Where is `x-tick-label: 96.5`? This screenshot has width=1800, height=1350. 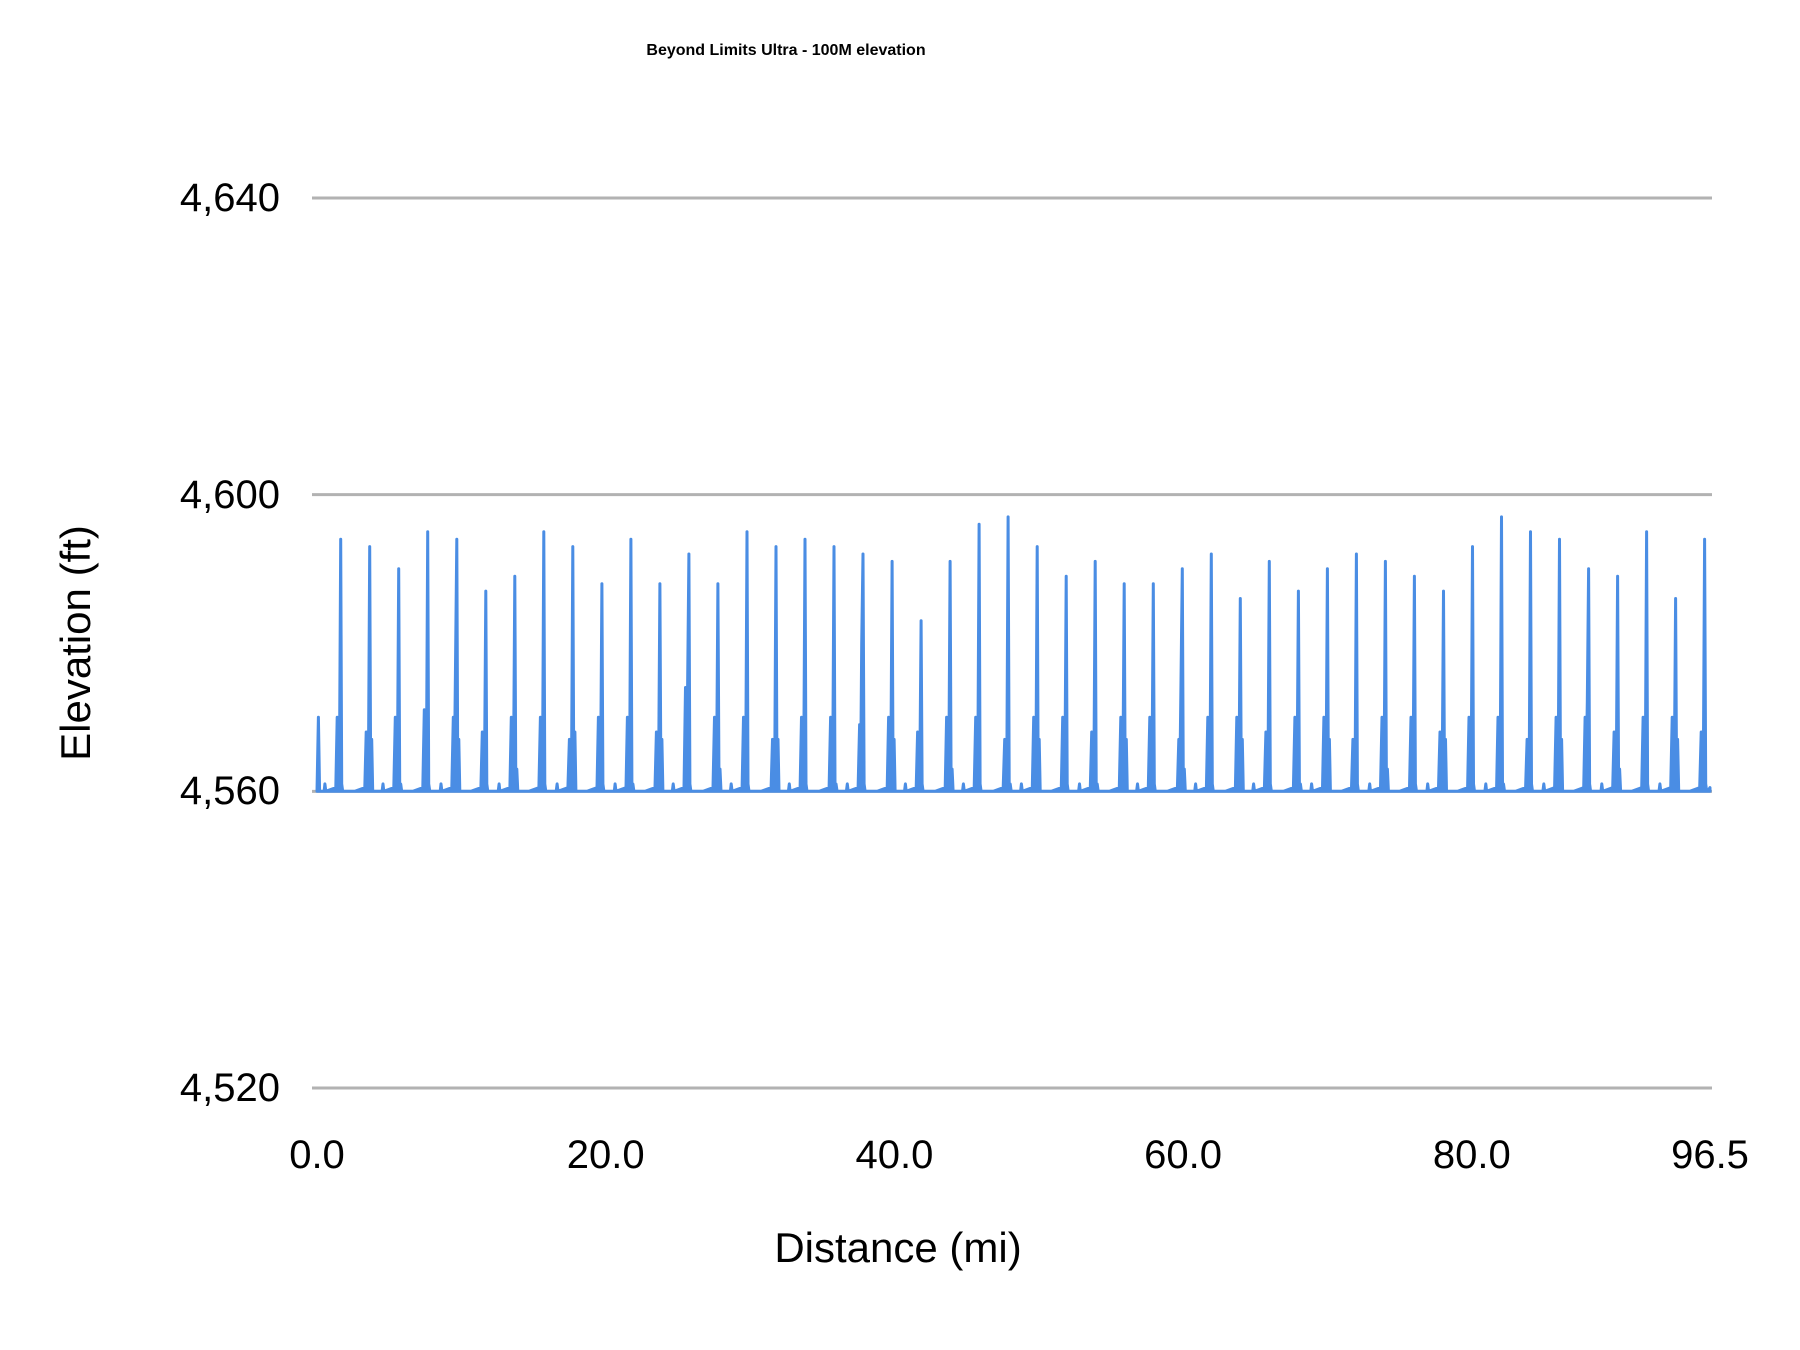 x-tick-label: 96.5 is located at coordinates (1710, 1155).